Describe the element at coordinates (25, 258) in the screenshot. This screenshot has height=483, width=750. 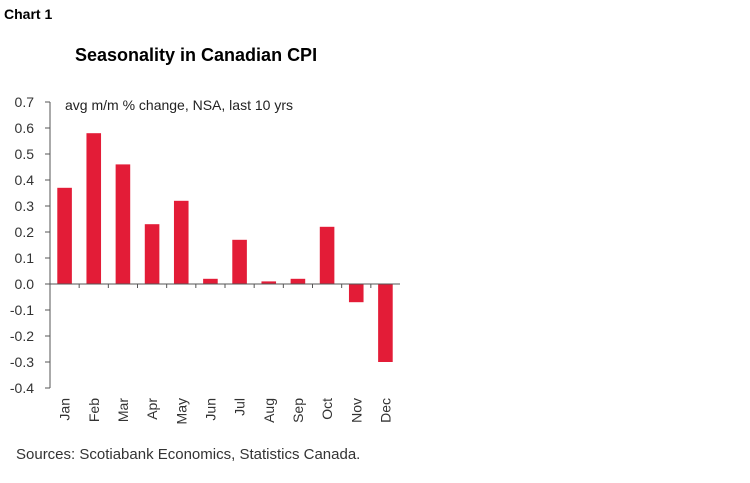
I see `y-tick-label: 0.1` at that location.